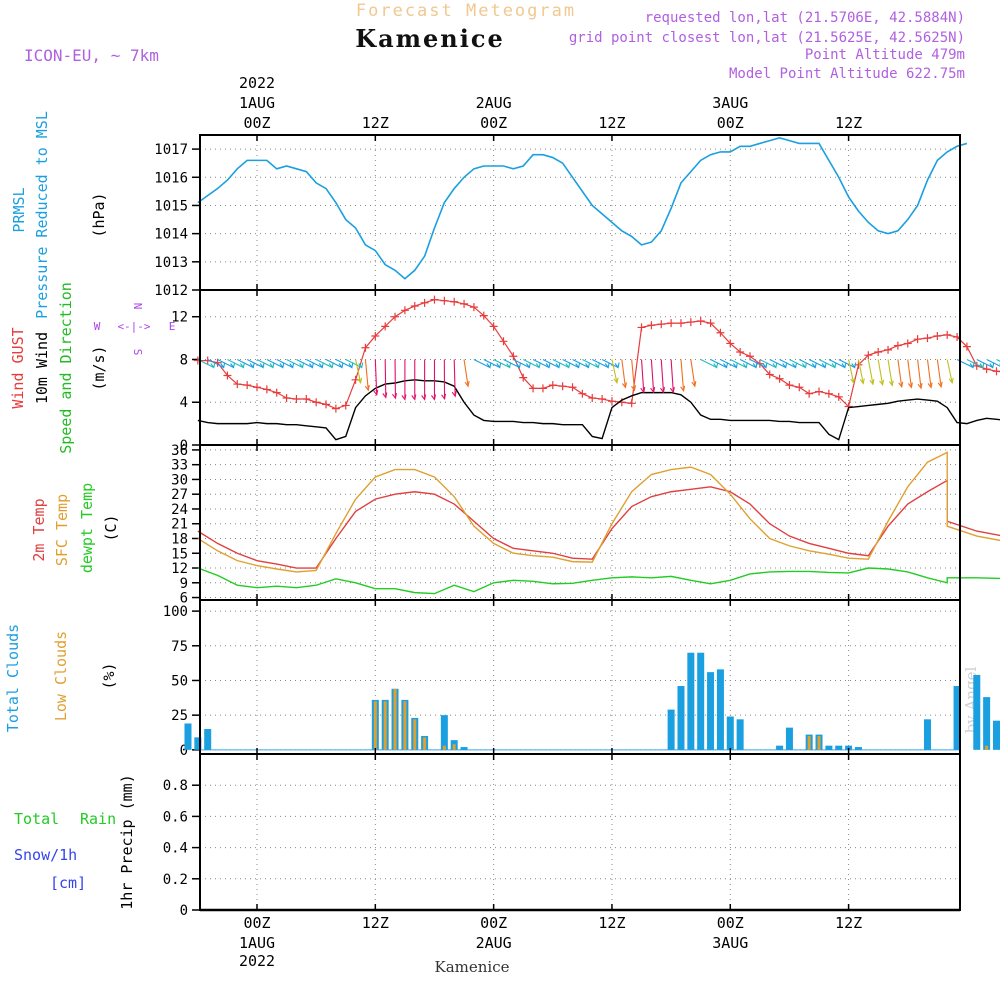  I want to click on pressure-ytick-label: 1015, so click(171, 206).